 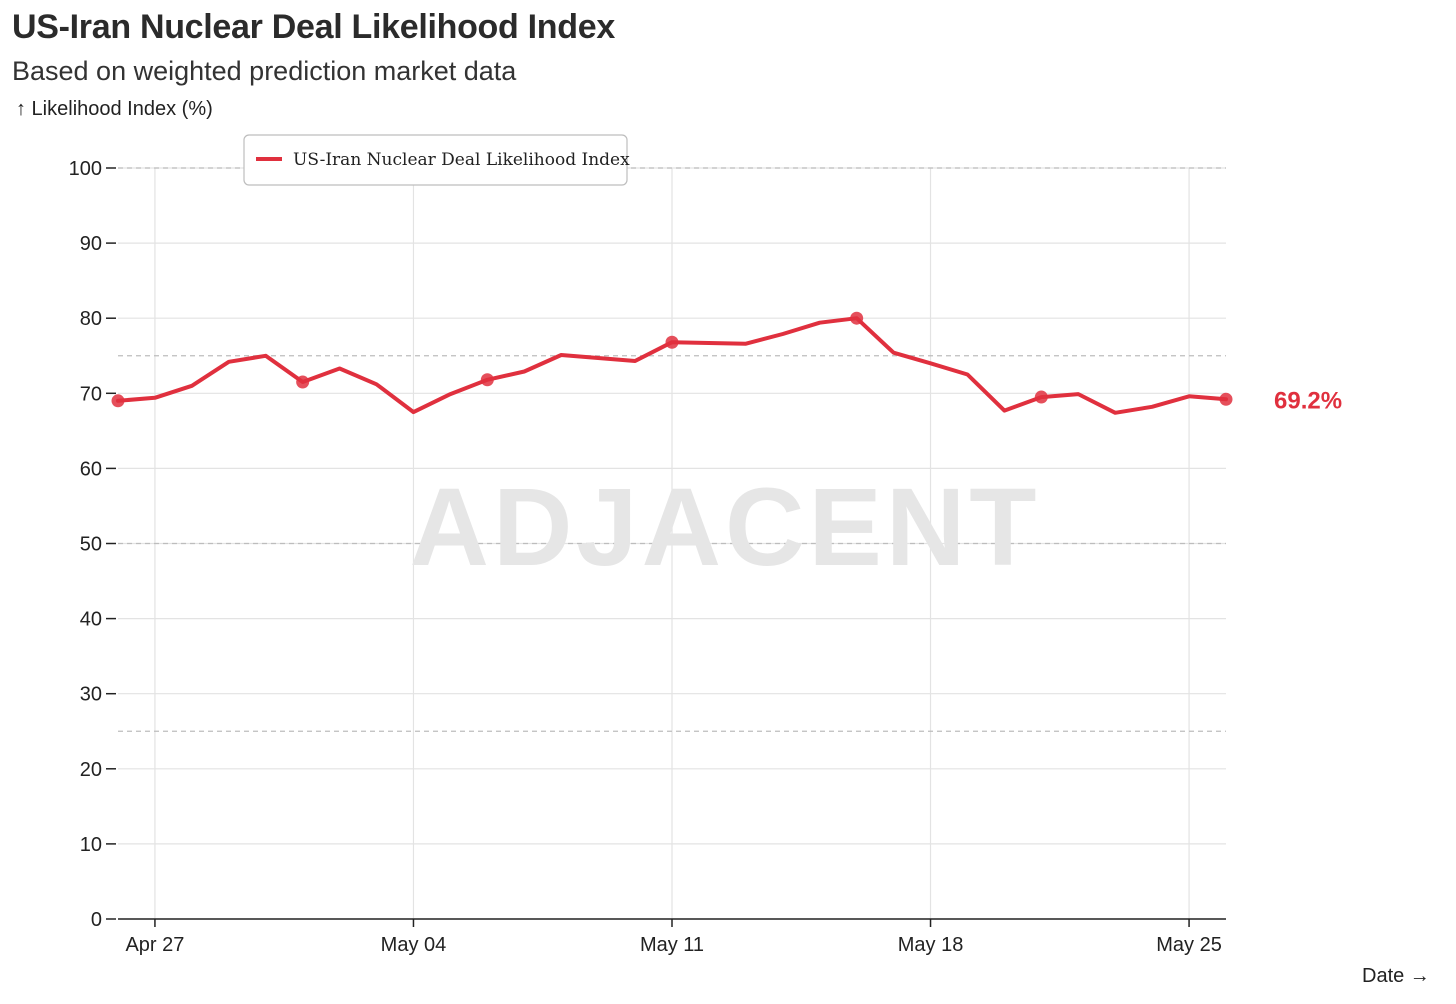 What do you see at coordinates (91, 620) in the screenshot?
I see `y-tick-label-40: 40` at bounding box center [91, 620].